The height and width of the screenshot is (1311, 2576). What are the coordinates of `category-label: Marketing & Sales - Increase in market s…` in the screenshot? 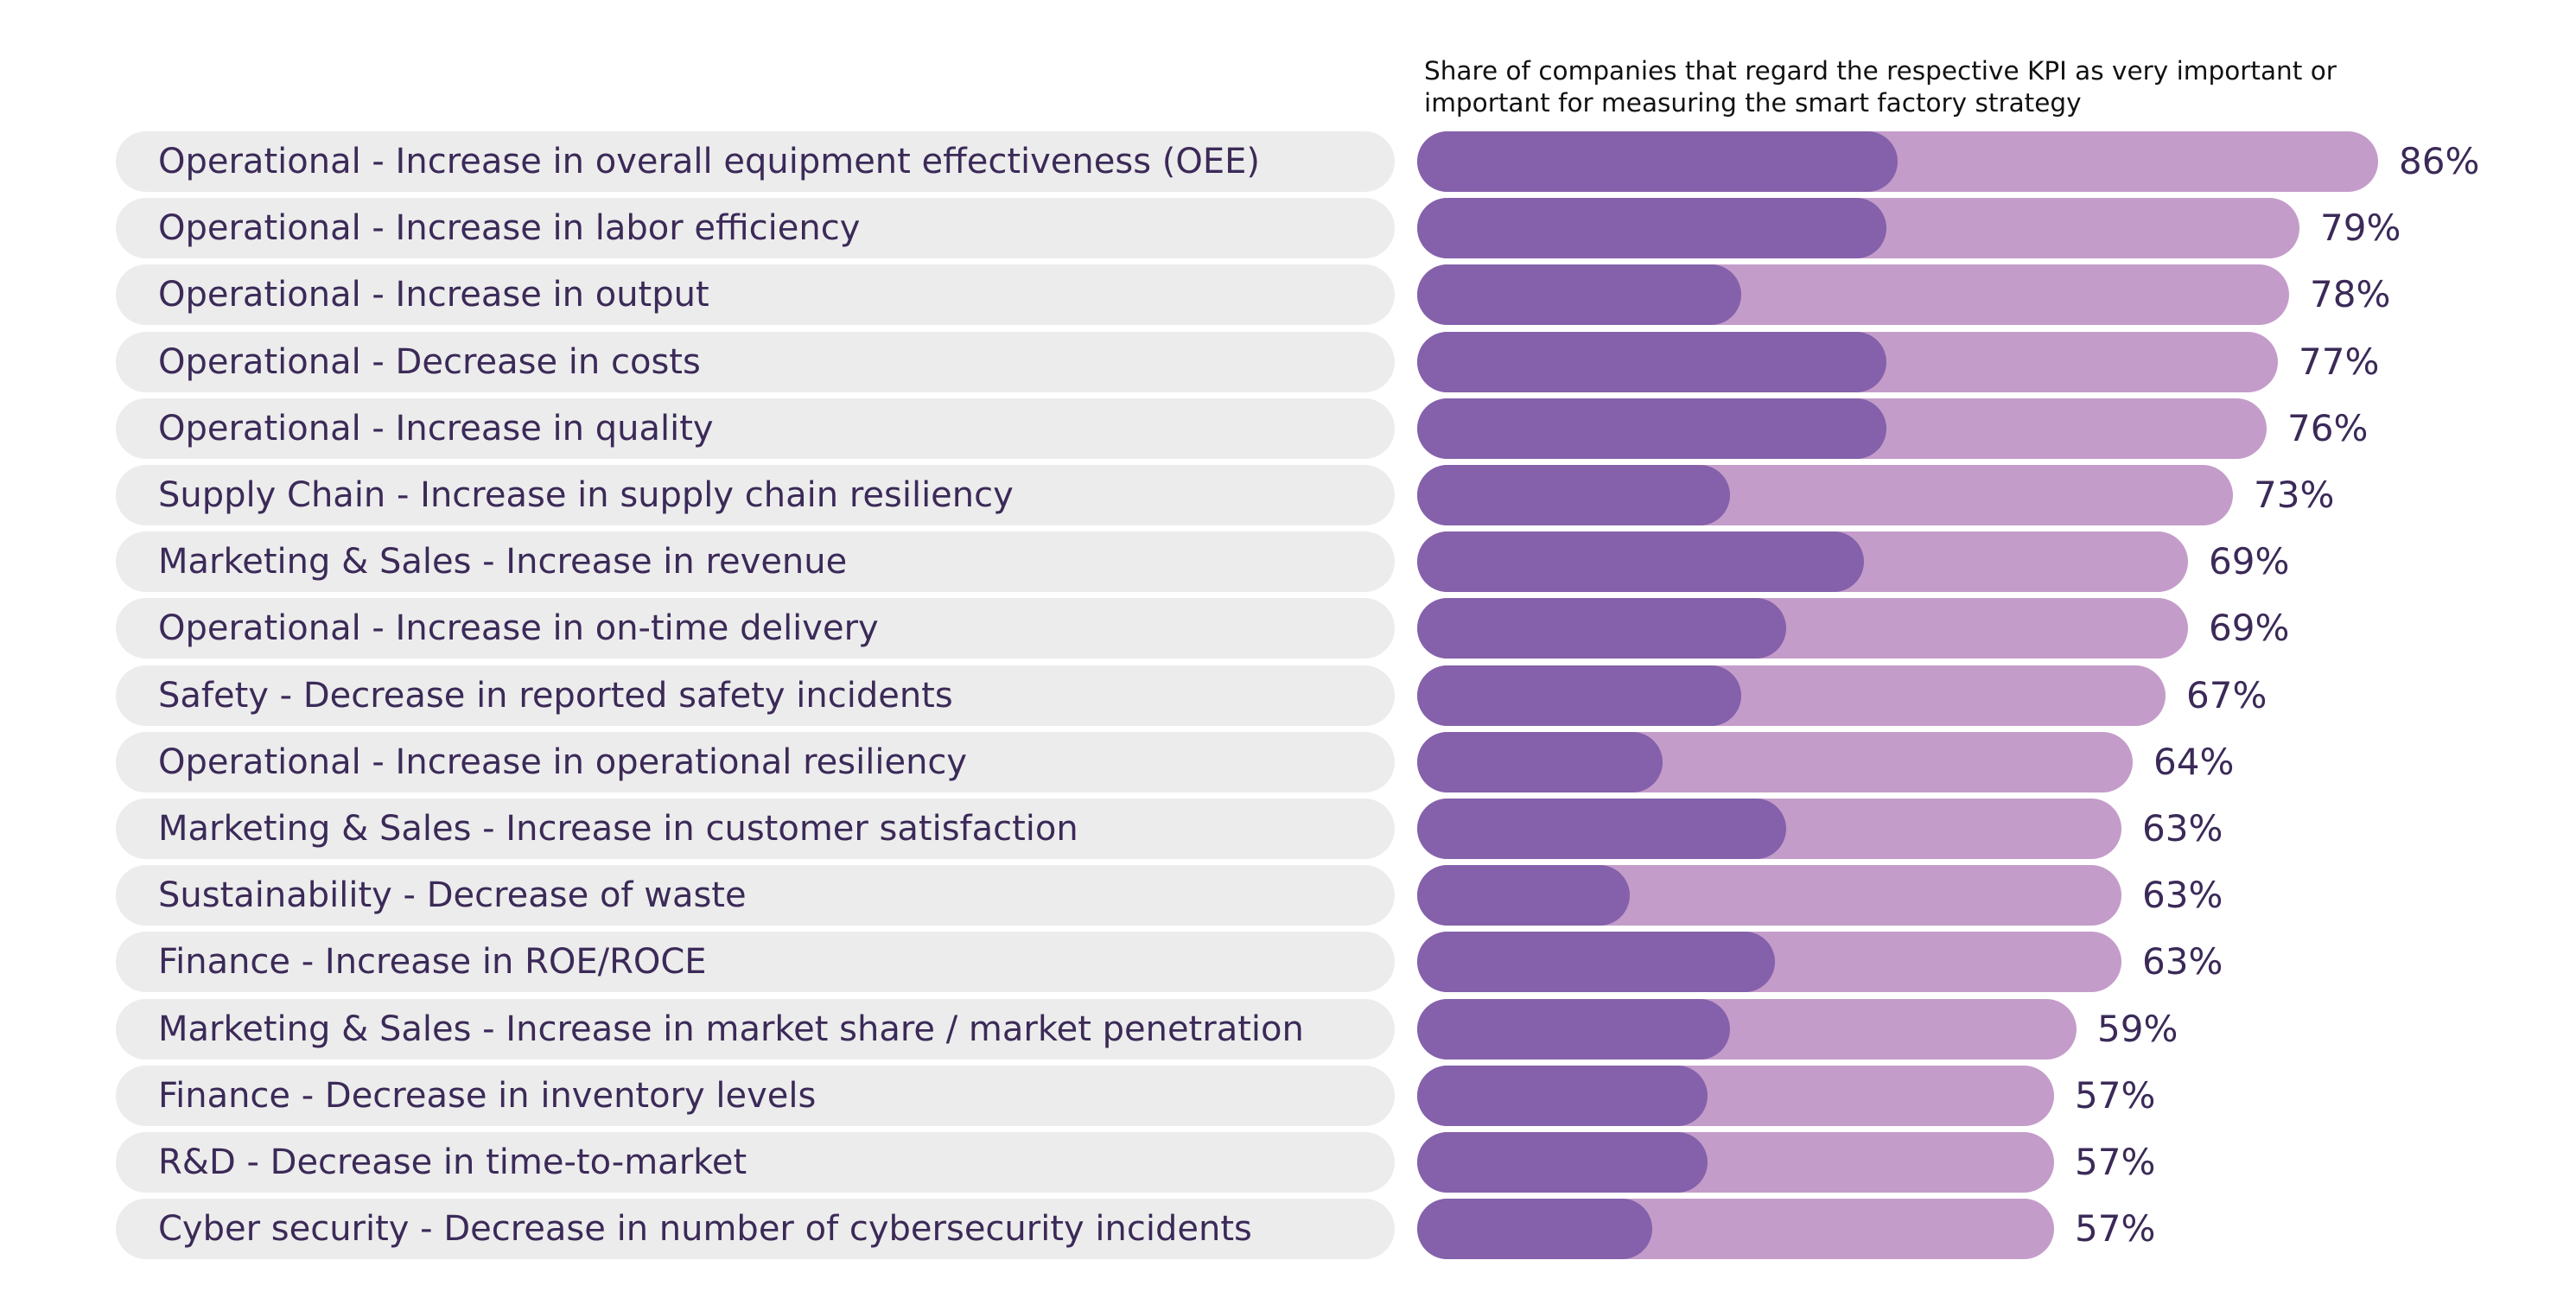 It's located at (731, 1029).